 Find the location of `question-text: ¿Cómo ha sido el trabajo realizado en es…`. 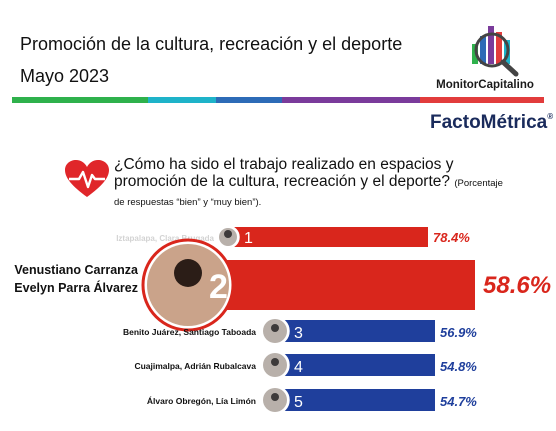

question-text: ¿Cómo ha sido el trabajo realizado en es… is located at coordinates (284, 173).